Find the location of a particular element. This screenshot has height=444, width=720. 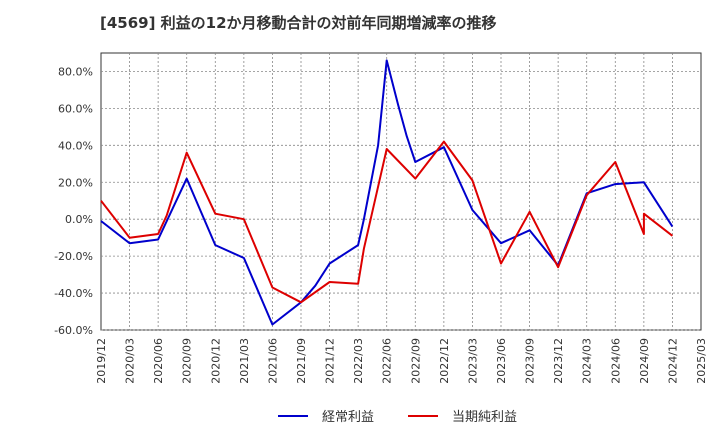

x-tick-label: 2021/06 is located at coordinates (272, 361).